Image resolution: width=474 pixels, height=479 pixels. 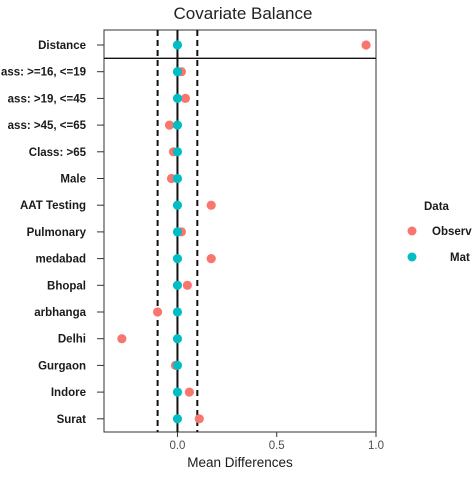 What do you see at coordinates (60, 313) in the screenshot?
I see `y-tick-label: arbhanga` at bounding box center [60, 313].